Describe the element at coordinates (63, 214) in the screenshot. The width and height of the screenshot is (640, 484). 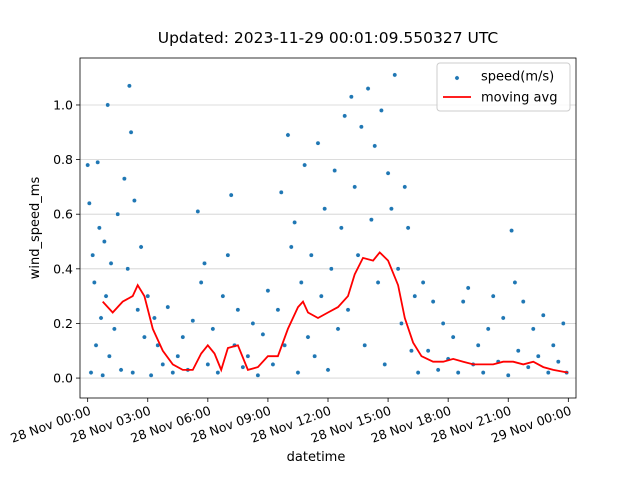
I see `y-tick-label: 0.6` at that location.